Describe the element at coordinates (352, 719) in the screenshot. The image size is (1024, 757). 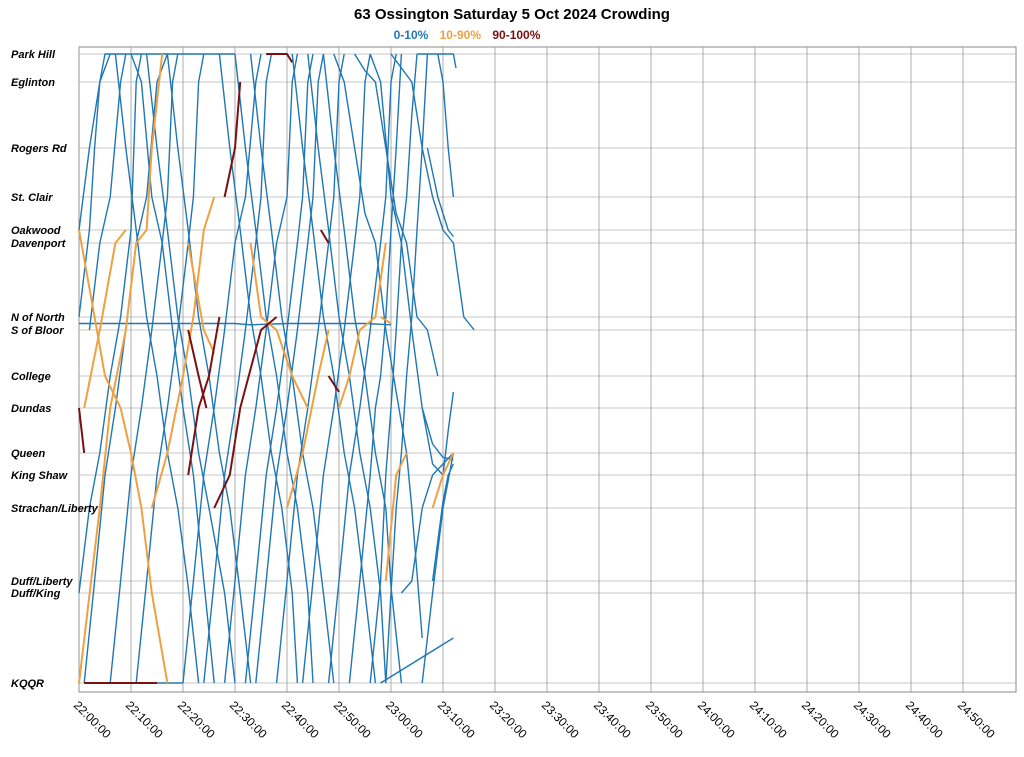
I see `x-tick-label: 22:50:00` at that location.